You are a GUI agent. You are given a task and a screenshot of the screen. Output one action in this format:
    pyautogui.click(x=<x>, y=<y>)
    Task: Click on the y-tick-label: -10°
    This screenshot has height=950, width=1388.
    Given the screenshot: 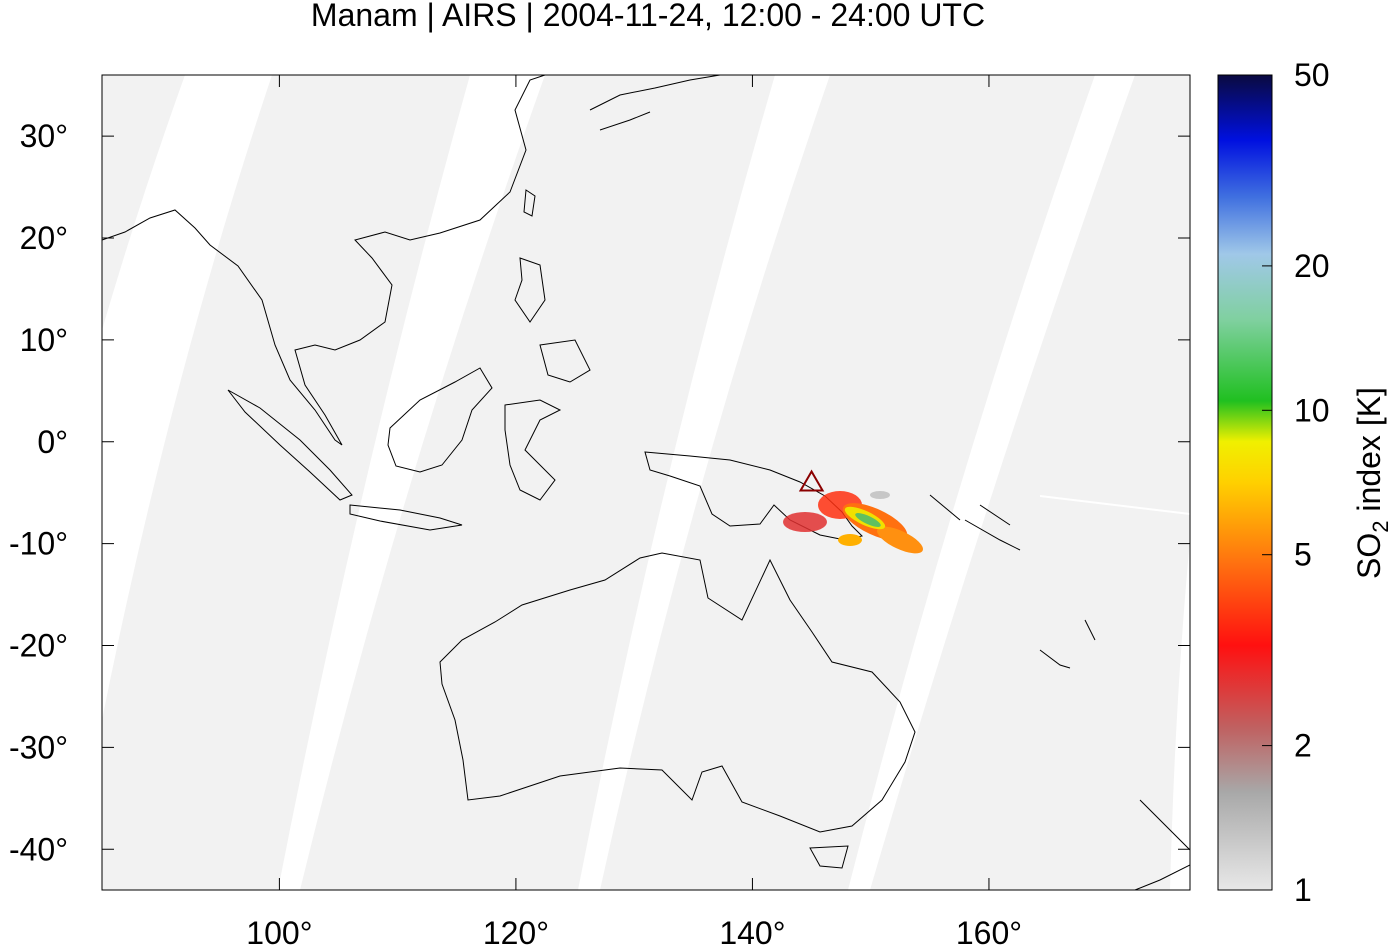 What is the action you would take?
    pyautogui.click(x=38, y=544)
    